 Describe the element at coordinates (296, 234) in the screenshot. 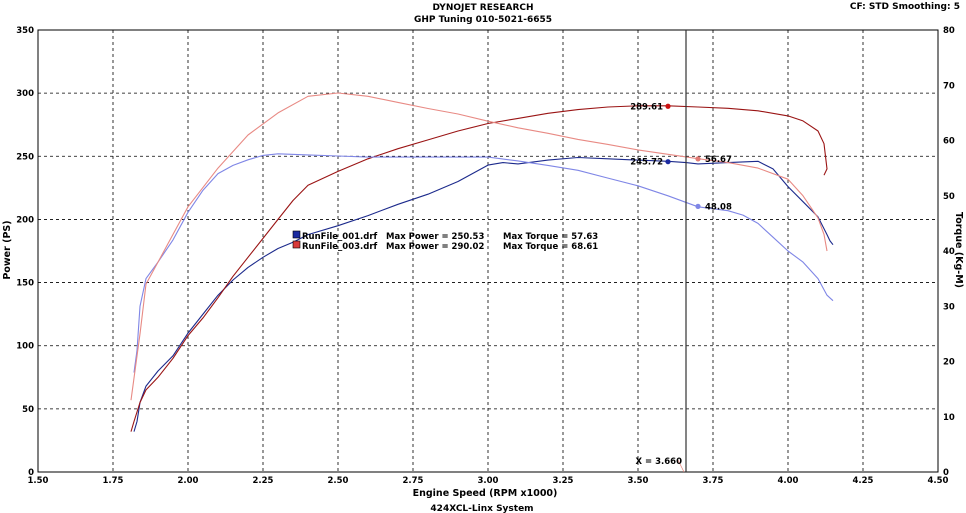

I see `legend-swatch-run1` at that location.